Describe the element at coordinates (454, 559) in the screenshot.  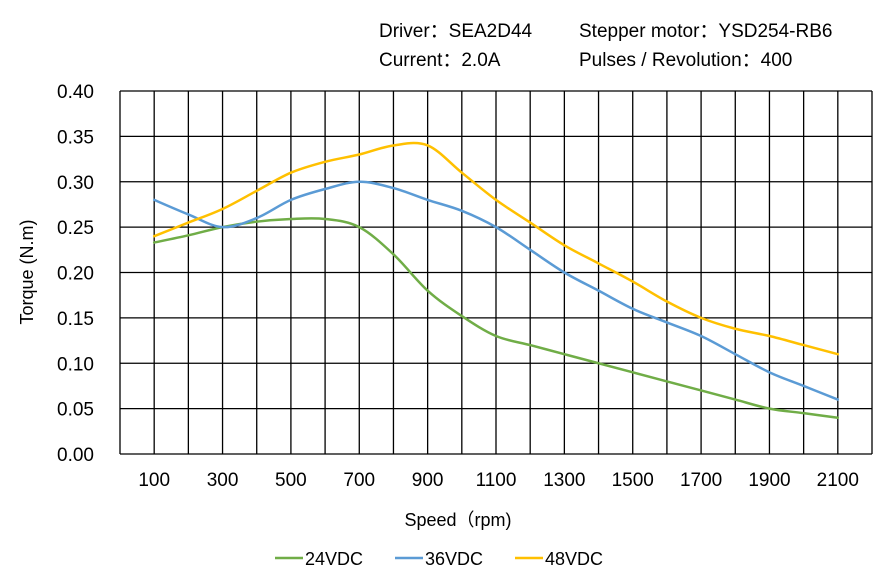
I see `legend-label-36vdc: 36VDC` at that location.